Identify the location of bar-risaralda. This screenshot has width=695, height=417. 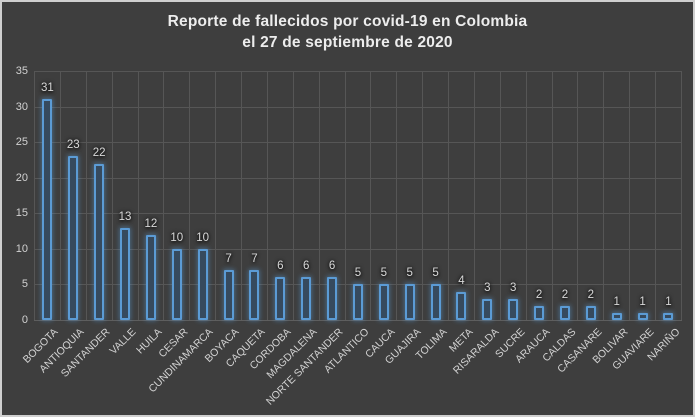
(487, 309).